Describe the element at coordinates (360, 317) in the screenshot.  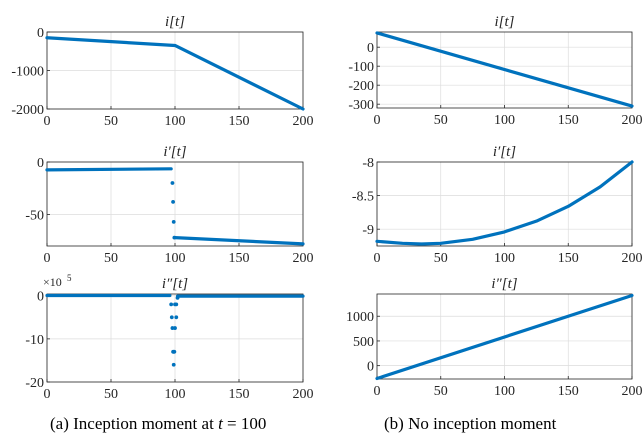
I see `y-tick-label: 1000` at that location.